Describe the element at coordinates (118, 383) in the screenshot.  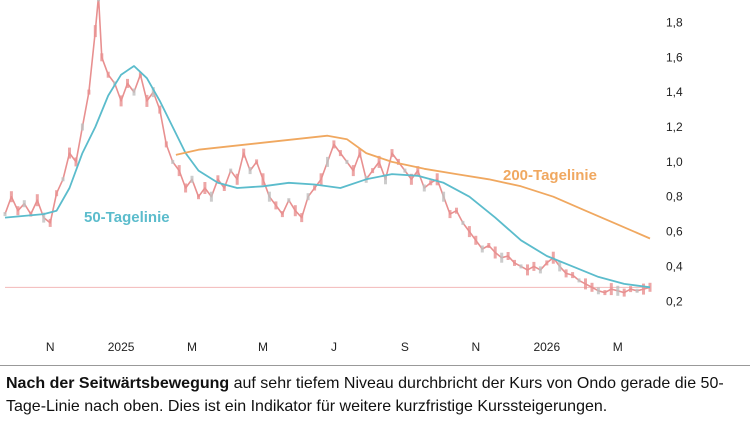
I see `caption-bold: Nach der Seitwärtsbewegung` at that location.